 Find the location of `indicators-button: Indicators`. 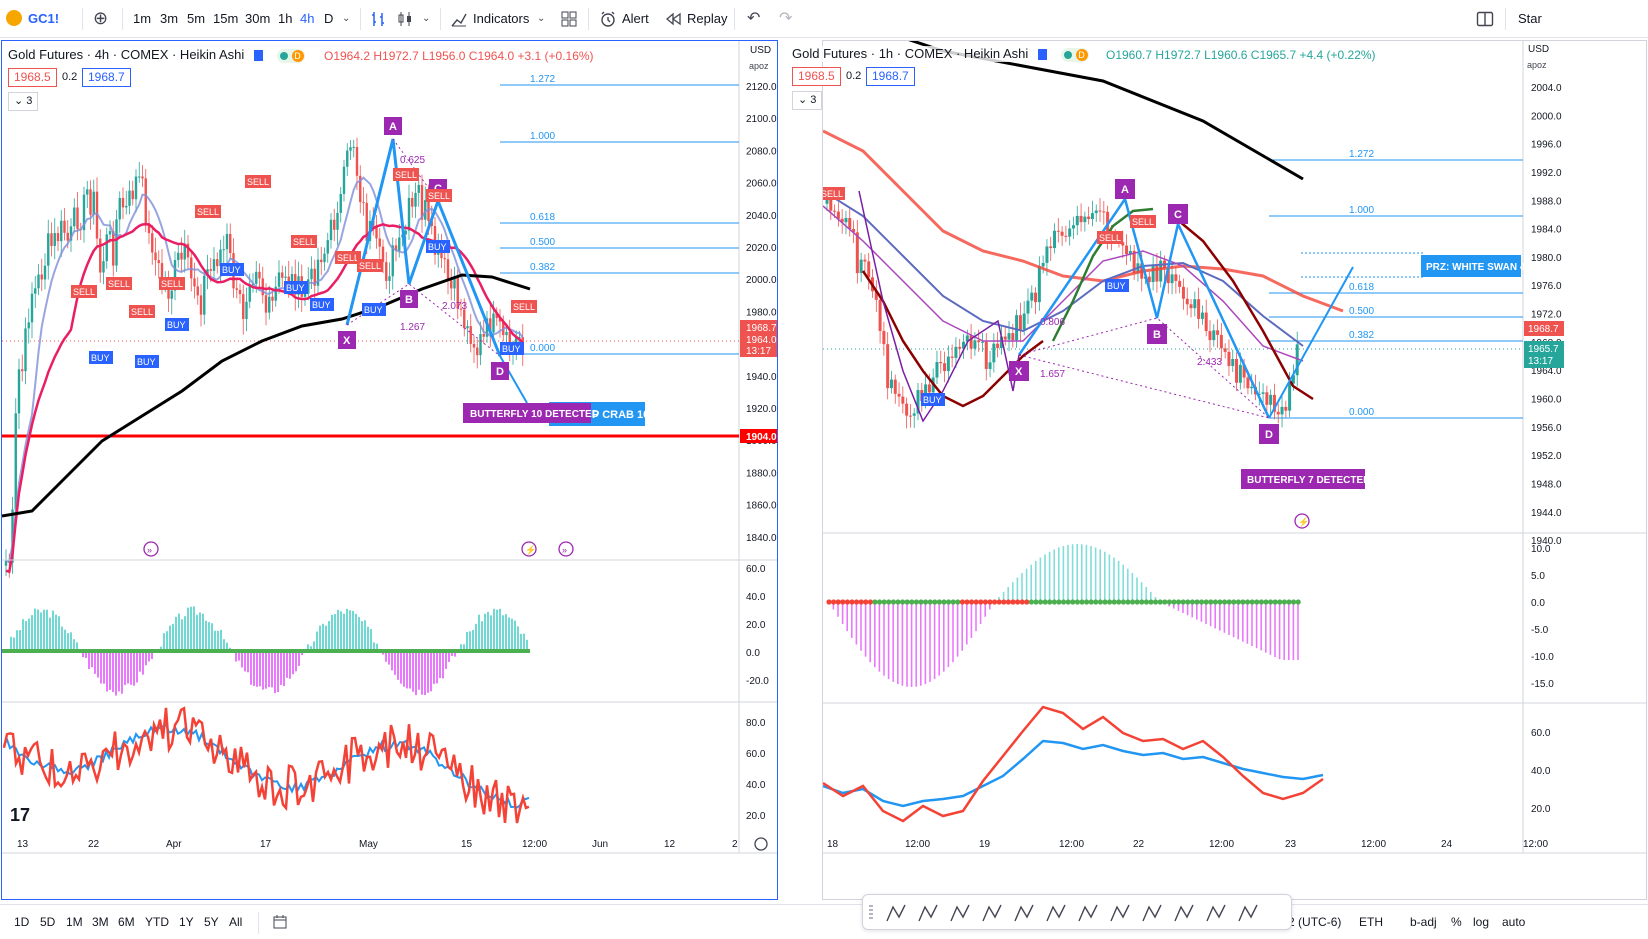

indicators-button: Indicators is located at coordinates (501, 18).